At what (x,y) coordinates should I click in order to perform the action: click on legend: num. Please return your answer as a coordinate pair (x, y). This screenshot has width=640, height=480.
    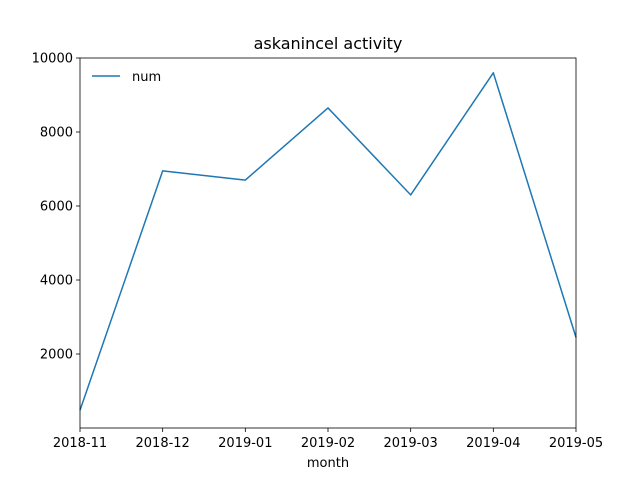
    Looking at the image, I should click on (126, 77).